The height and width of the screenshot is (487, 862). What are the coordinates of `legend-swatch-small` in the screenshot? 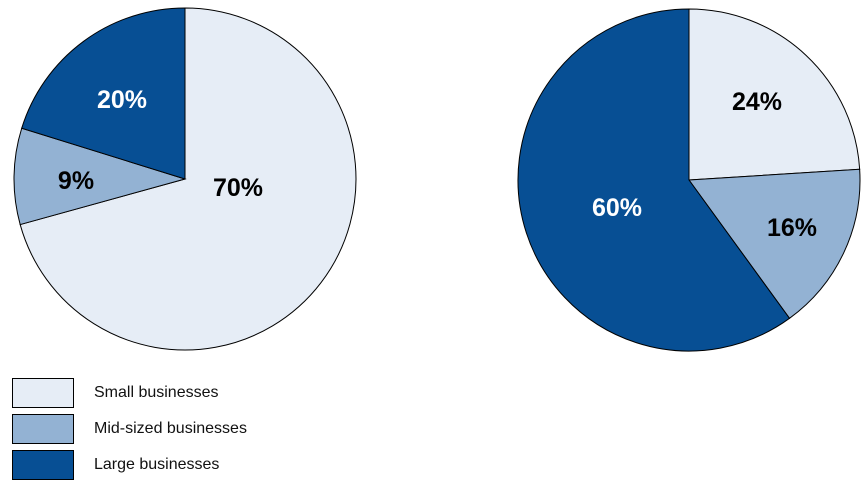 It's located at (43, 393).